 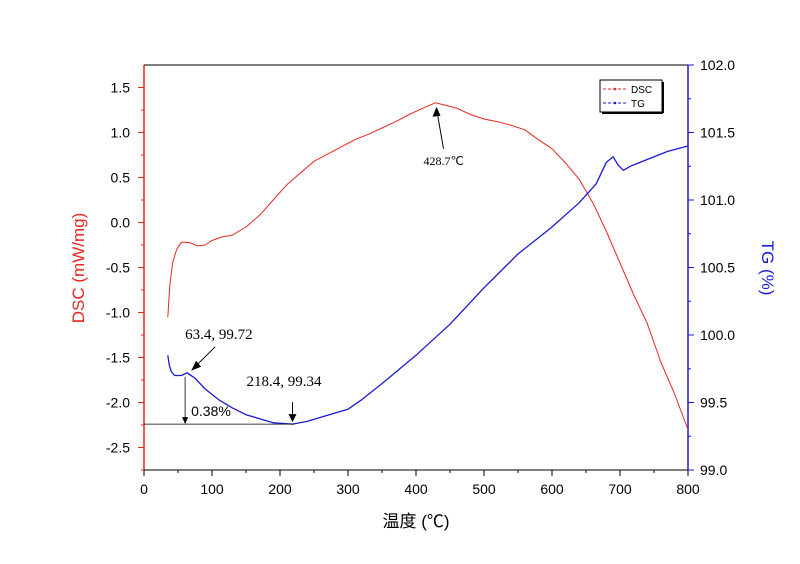 I want to click on y-left-tick-label: 1.5, so click(x=121, y=88).